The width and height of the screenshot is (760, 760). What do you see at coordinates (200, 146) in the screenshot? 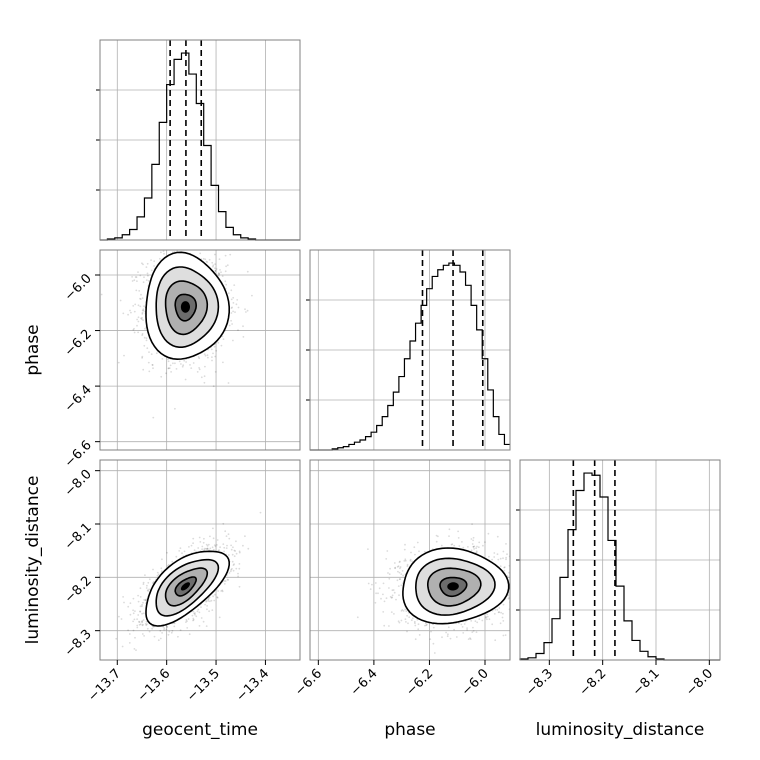
I see `histogram-geocent_time` at bounding box center [200, 146].